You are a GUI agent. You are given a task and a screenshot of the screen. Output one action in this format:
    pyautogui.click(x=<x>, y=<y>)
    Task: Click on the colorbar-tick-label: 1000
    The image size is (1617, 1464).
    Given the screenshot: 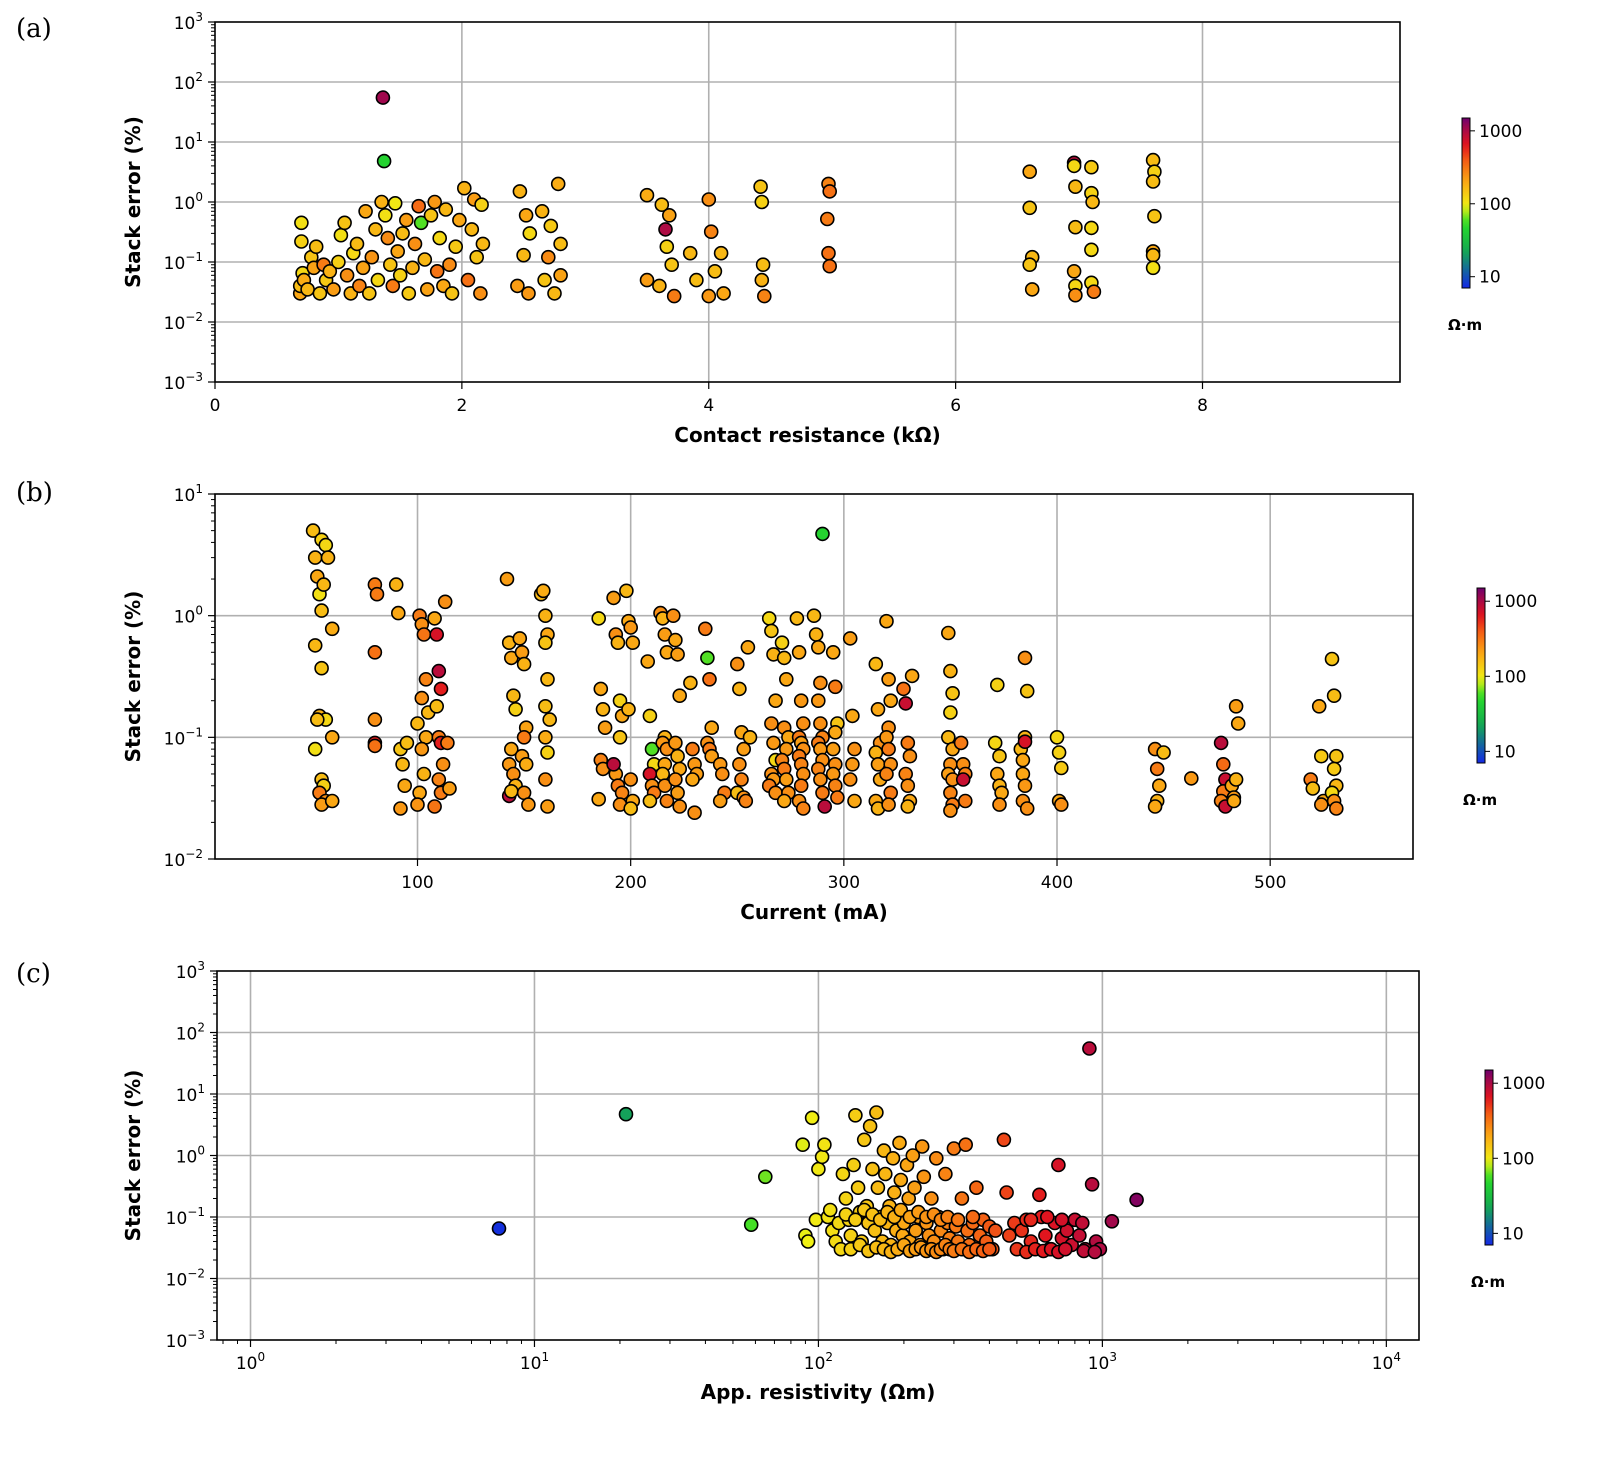 What is the action you would take?
    pyautogui.click(x=1523, y=1084)
    